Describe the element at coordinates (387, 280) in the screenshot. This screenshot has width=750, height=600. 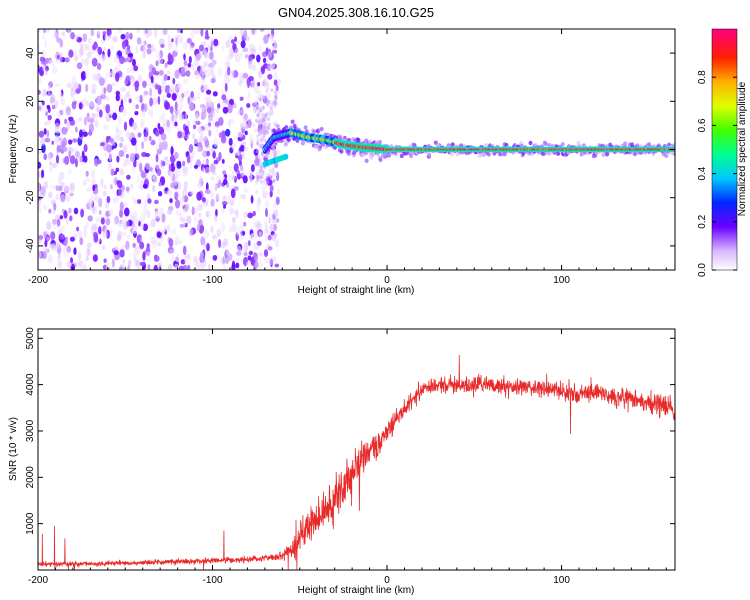
I see `spectrogram-xtick-label: 0` at that location.